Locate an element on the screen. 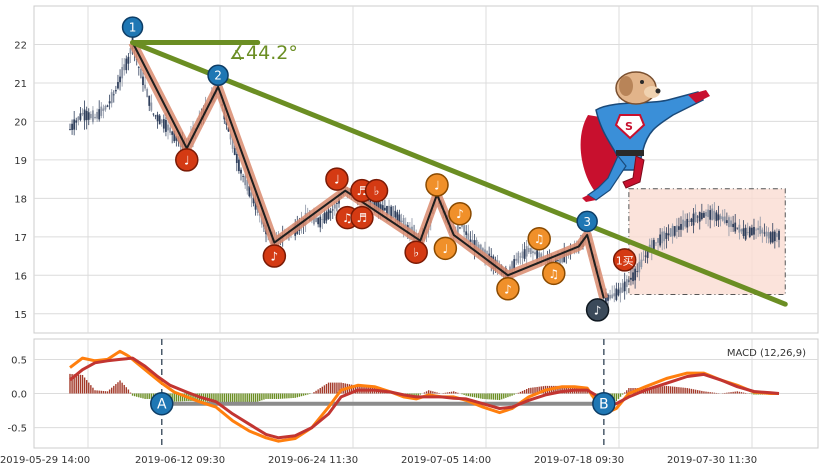  price-y-tick-label: 16 is located at coordinates (20, 276).